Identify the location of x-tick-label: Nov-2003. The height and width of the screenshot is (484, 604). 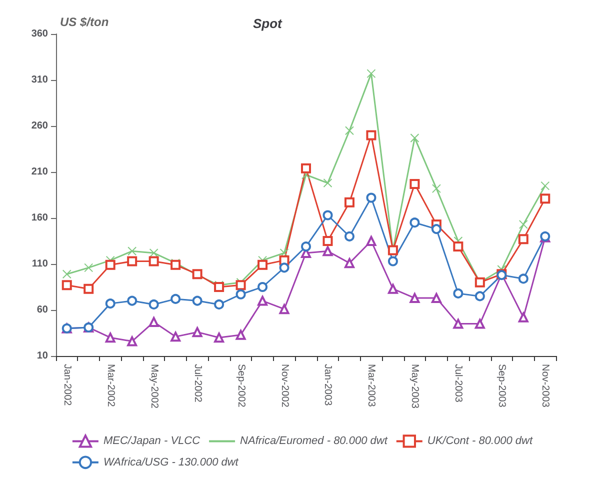
(545, 386).